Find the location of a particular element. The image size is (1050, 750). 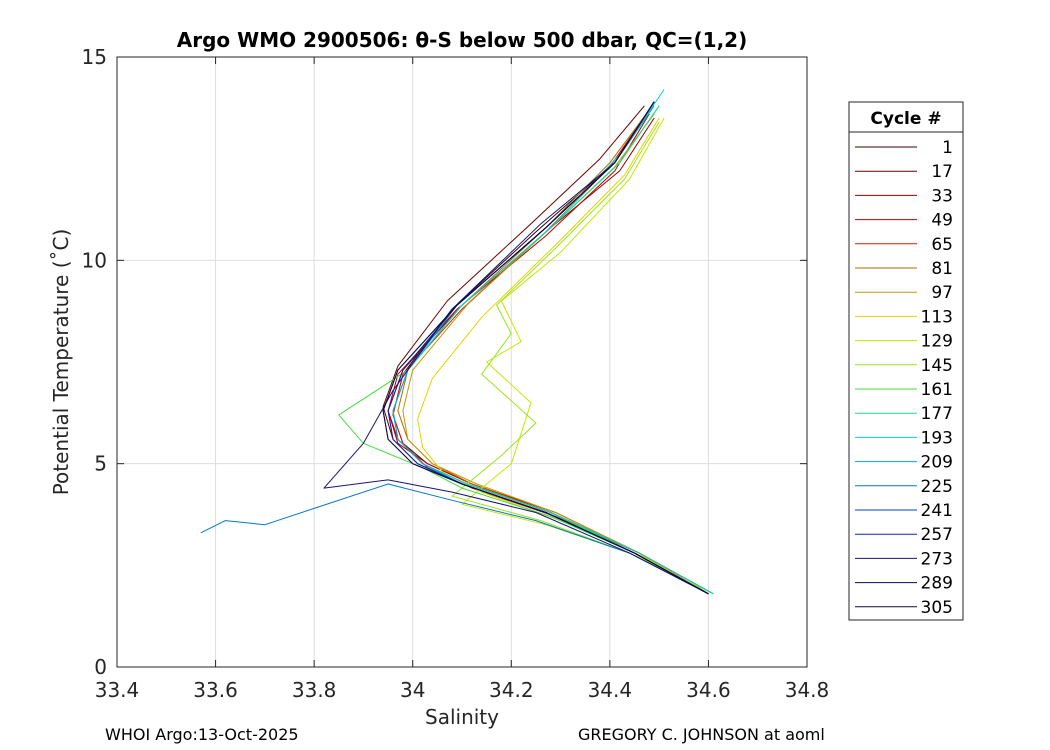

legend-label: 97 is located at coordinates (942, 293).